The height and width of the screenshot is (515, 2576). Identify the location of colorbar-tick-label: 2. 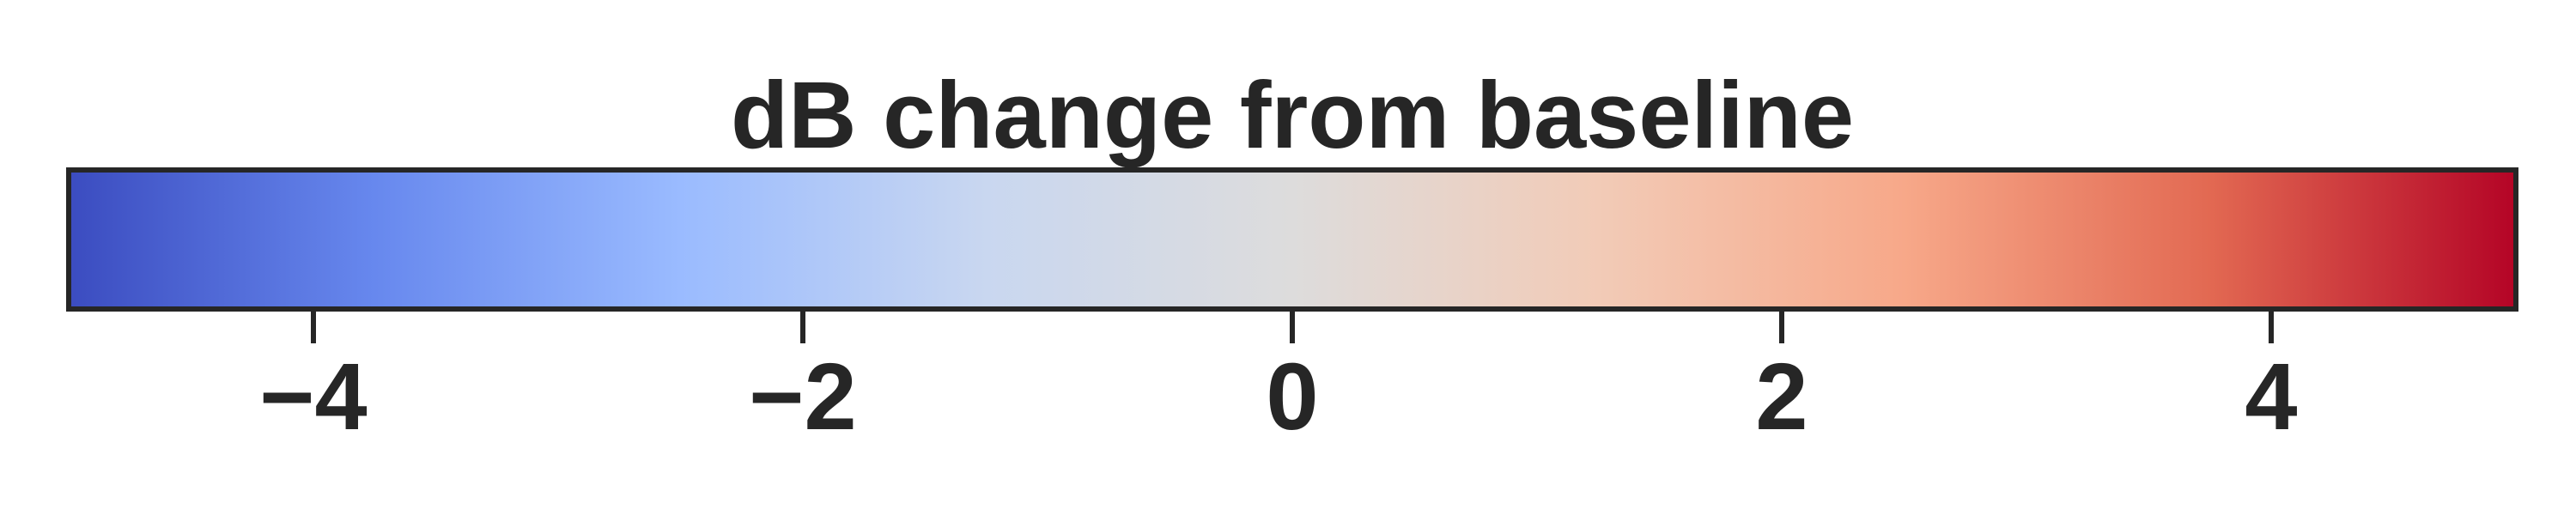
(1781, 397).